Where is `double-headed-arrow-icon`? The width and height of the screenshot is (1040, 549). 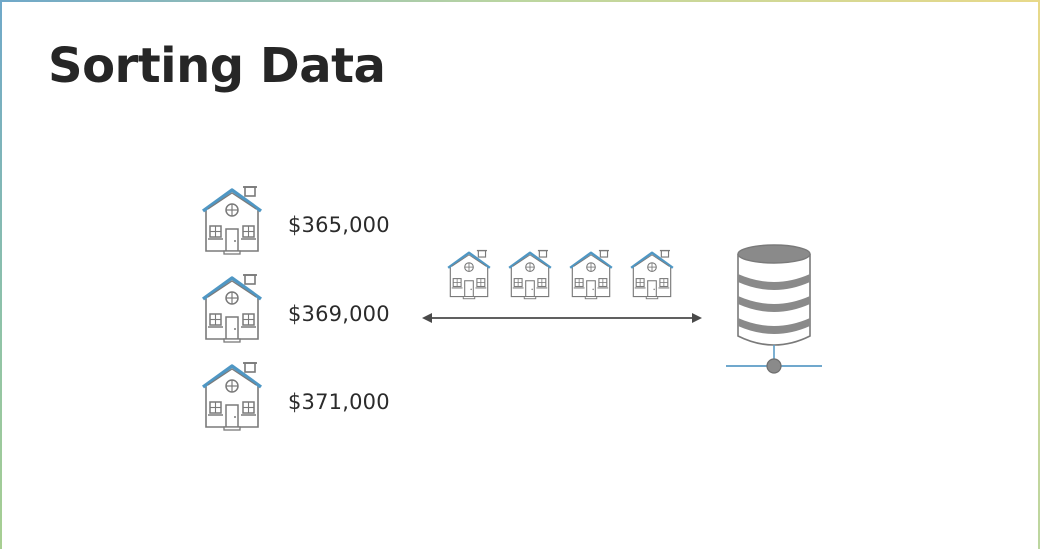
double-headed-arrow-icon is located at coordinates (562, 318).